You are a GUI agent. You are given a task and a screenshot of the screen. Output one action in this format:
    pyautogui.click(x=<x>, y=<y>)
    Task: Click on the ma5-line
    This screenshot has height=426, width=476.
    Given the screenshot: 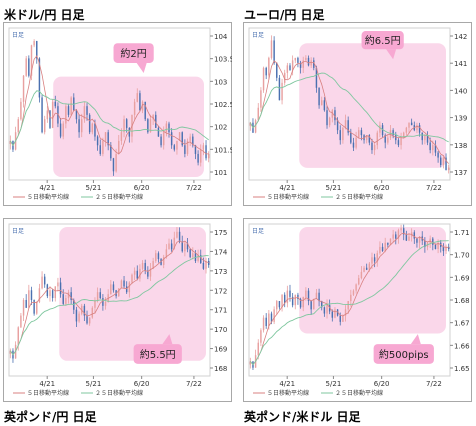 What is the action you would take?
    pyautogui.click(x=109, y=298)
    